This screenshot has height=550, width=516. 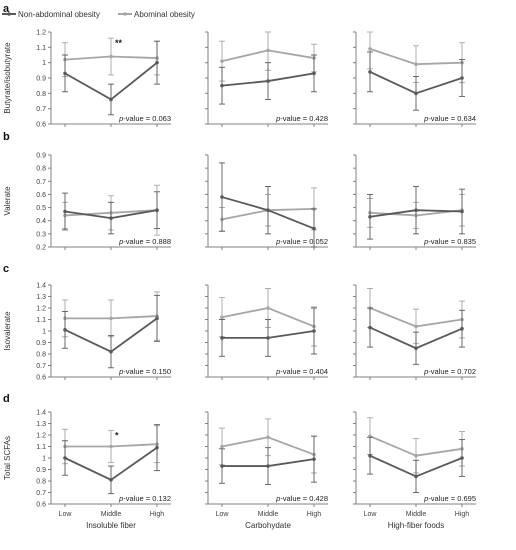 I want to click on p-value-number: -value = 0.702, so click(x=452, y=371).